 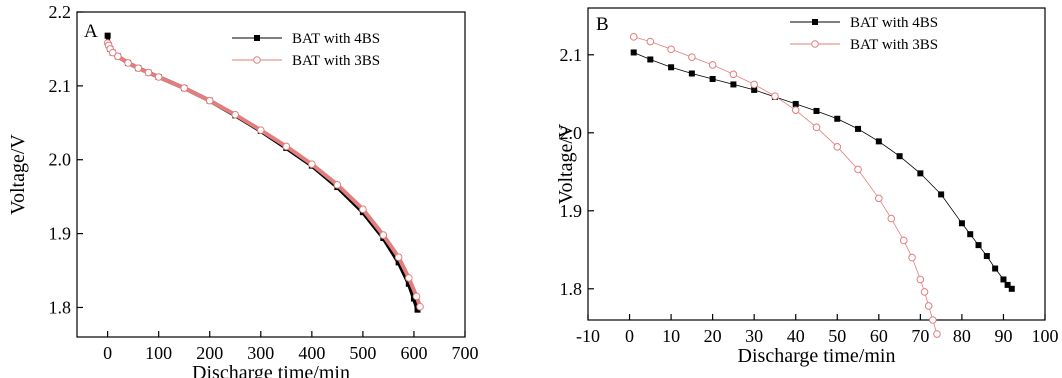 What do you see at coordinates (837, 336) in the screenshot?
I see `x-tick-label-b-6: 50` at bounding box center [837, 336].